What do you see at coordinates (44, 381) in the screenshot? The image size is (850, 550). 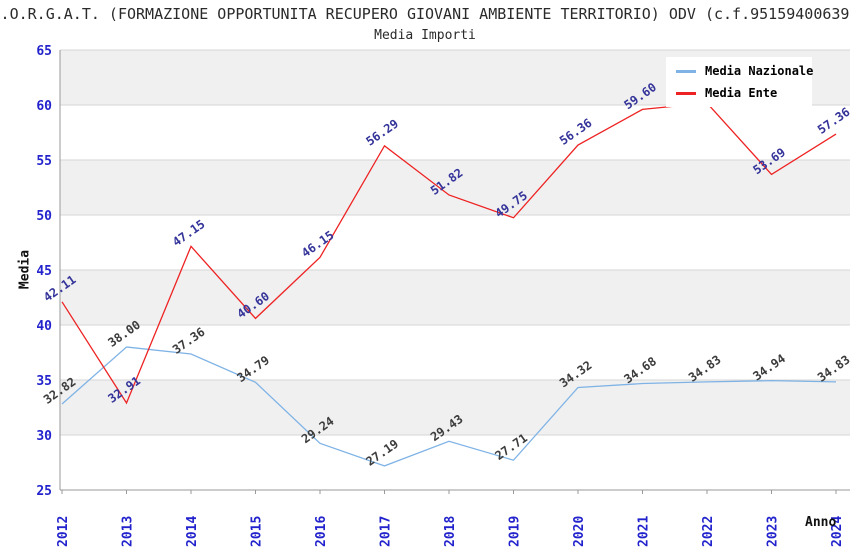 I see `y-tick-label: 35` at bounding box center [44, 381].